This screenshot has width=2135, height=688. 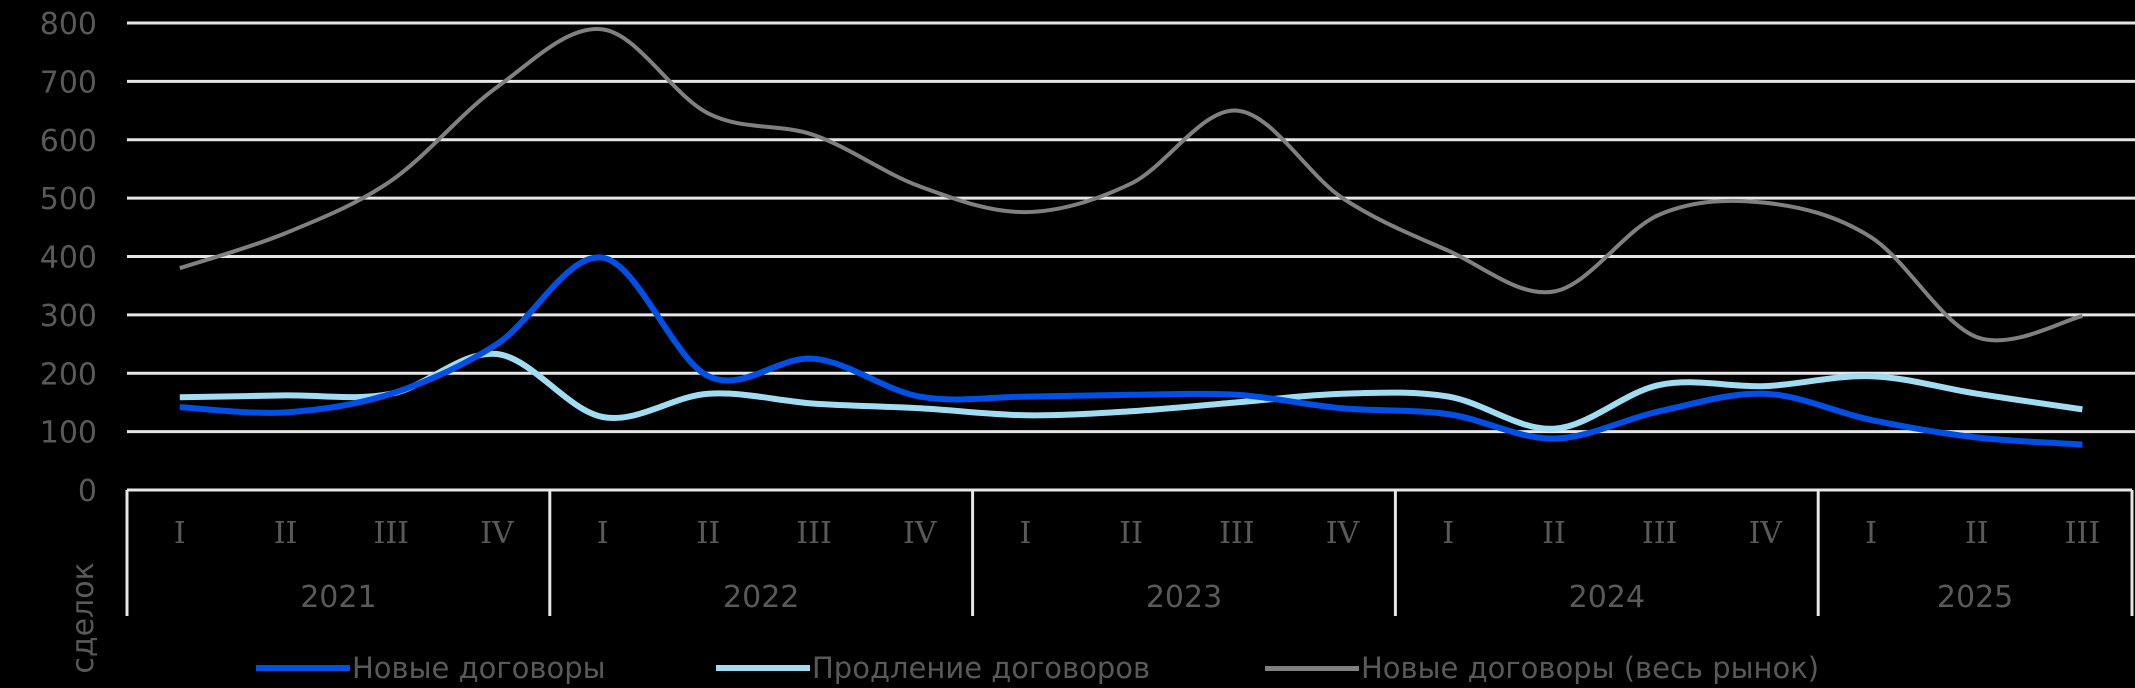 I want to click on y-tick-label: 100, so click(x=68, y=433).